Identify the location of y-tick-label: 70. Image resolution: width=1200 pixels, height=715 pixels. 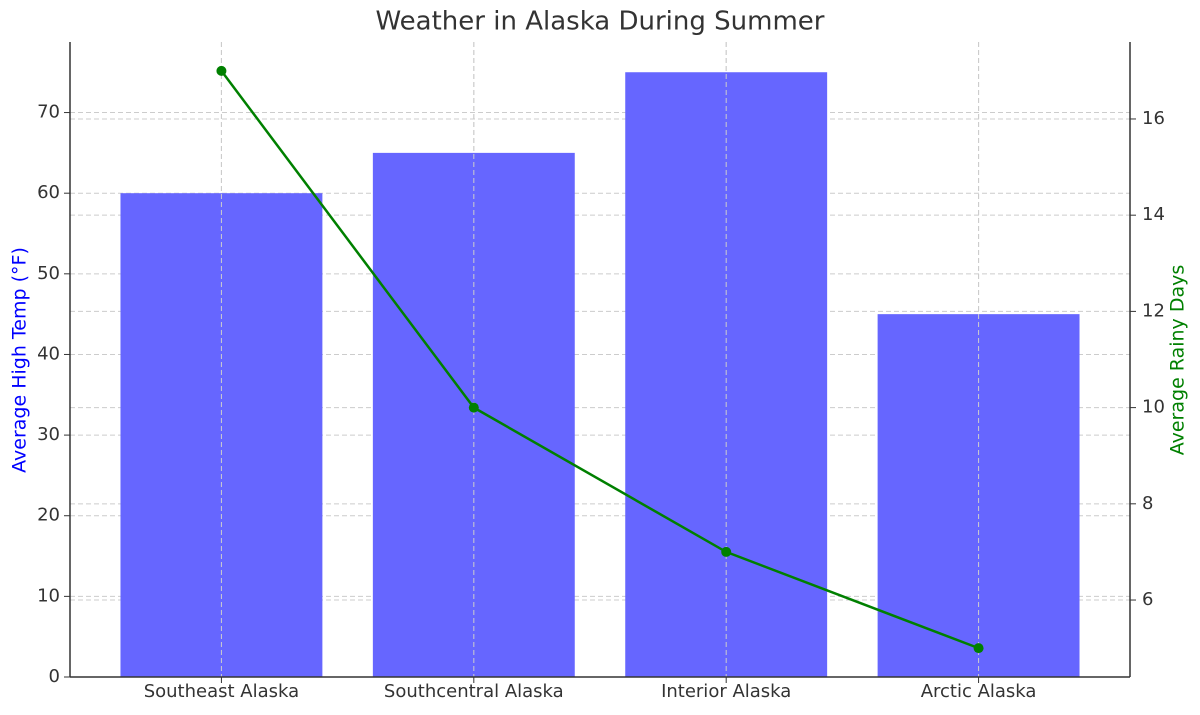
(48, 112).